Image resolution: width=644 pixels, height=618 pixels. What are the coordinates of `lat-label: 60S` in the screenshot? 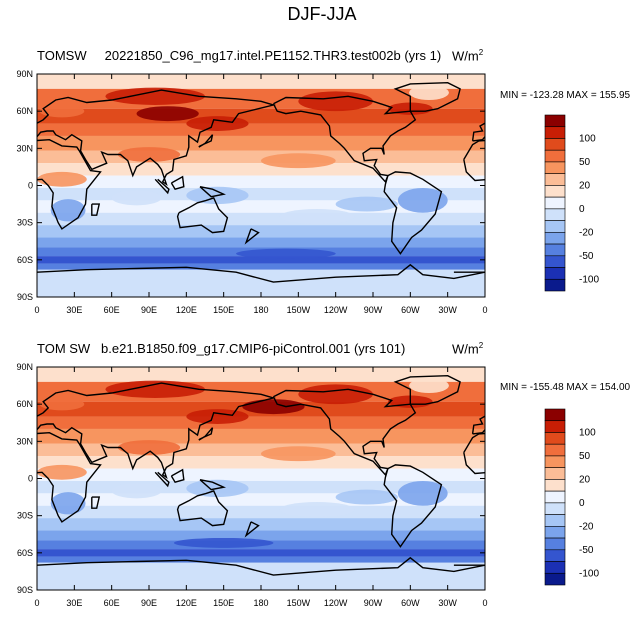 It's located at (25, 553).